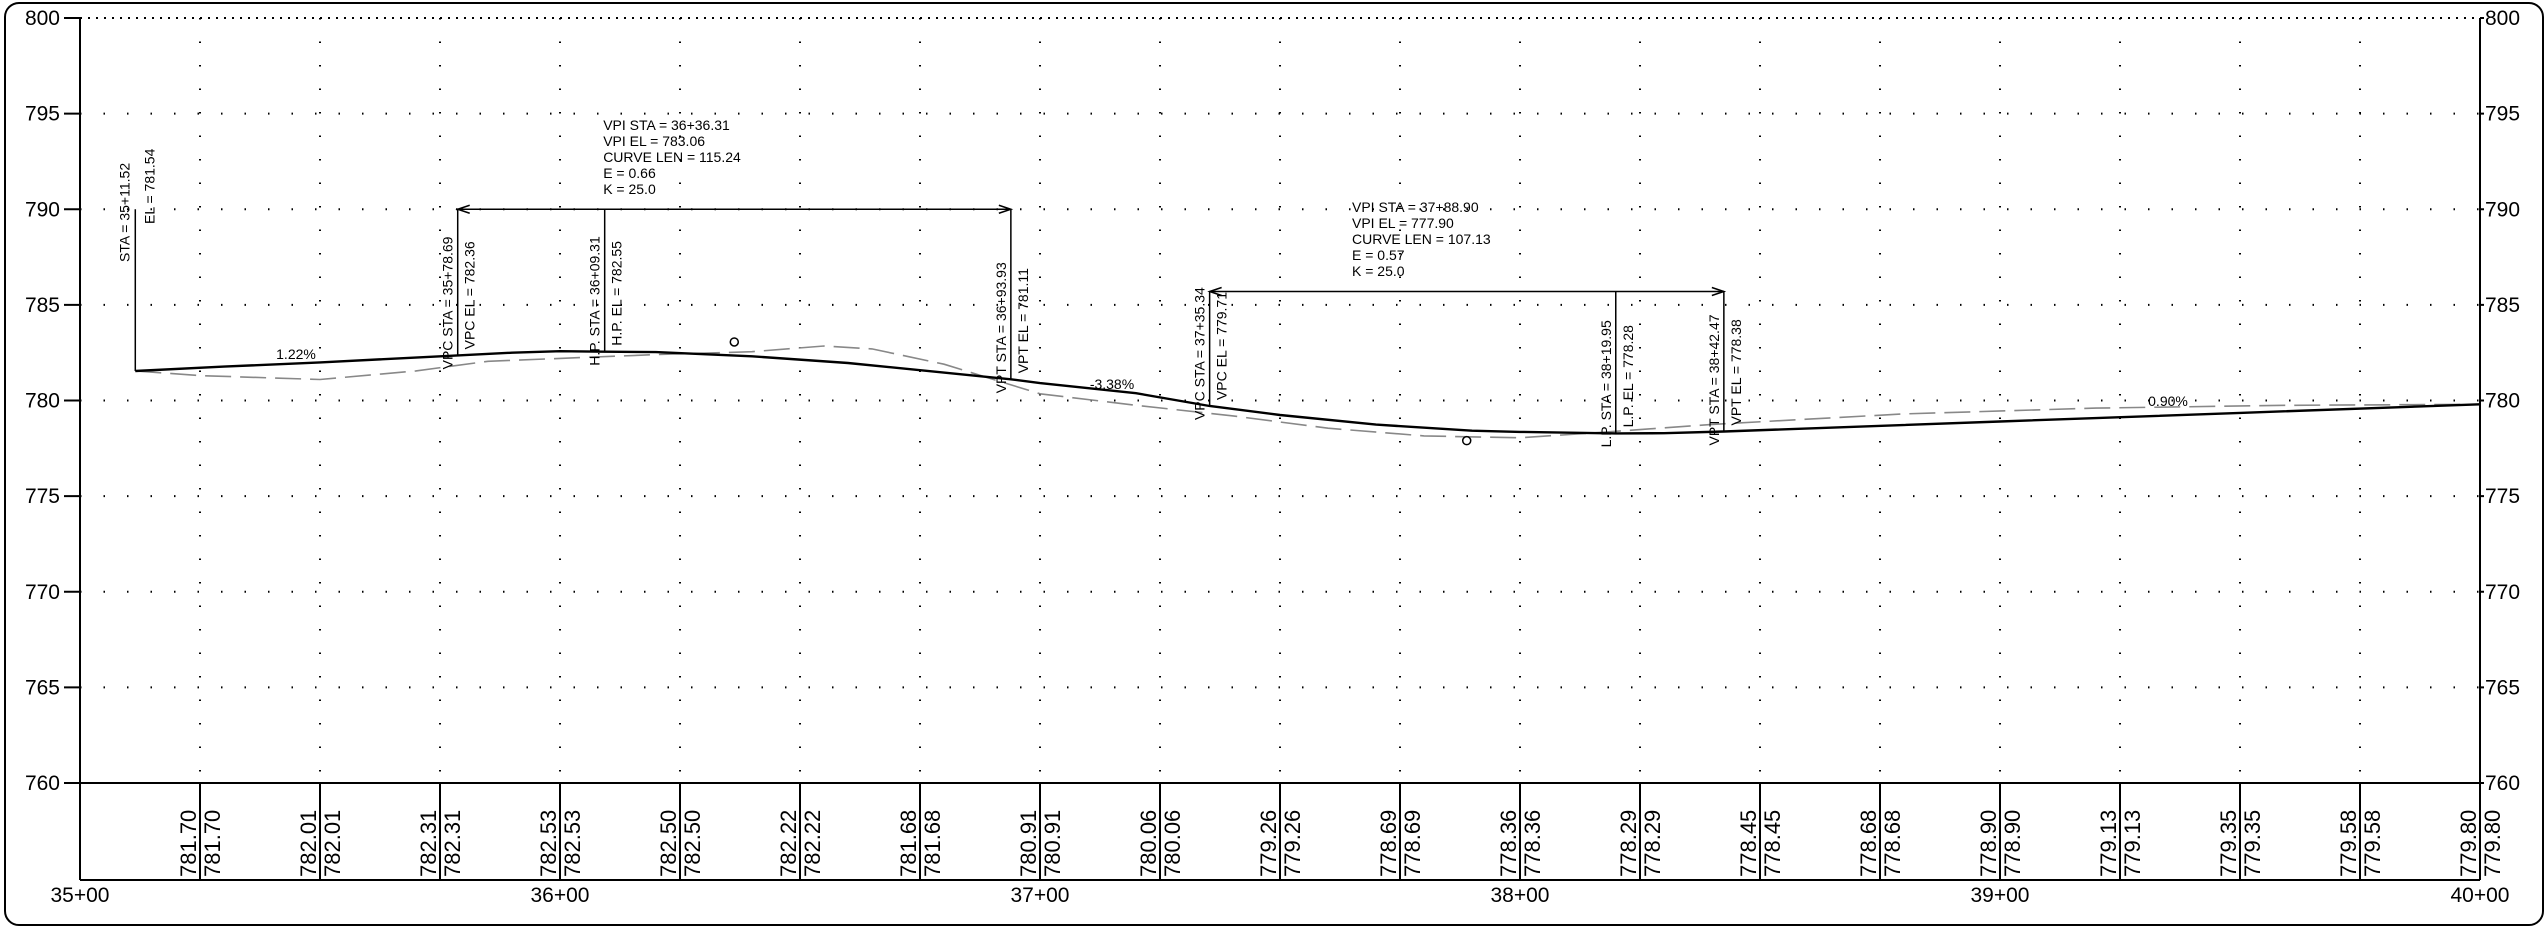  What do you see at coordinates (2502, 401) in the screenshot?
I see `elevation-tick-label-right: 780` at bounding box center [2502, 401].